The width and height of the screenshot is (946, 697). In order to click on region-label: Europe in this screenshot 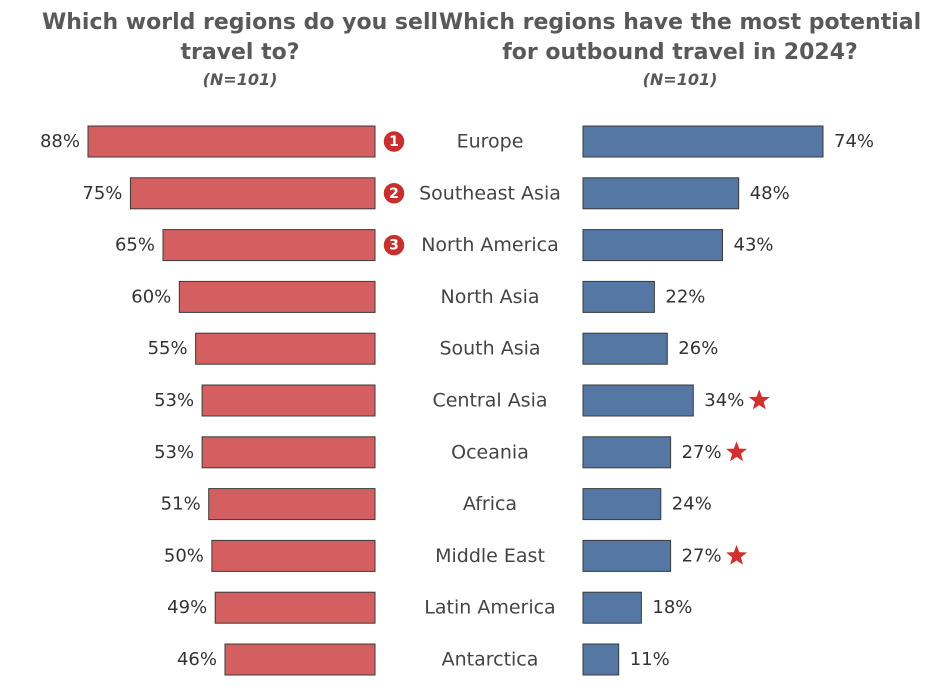, I will do `click(490, 142)`.